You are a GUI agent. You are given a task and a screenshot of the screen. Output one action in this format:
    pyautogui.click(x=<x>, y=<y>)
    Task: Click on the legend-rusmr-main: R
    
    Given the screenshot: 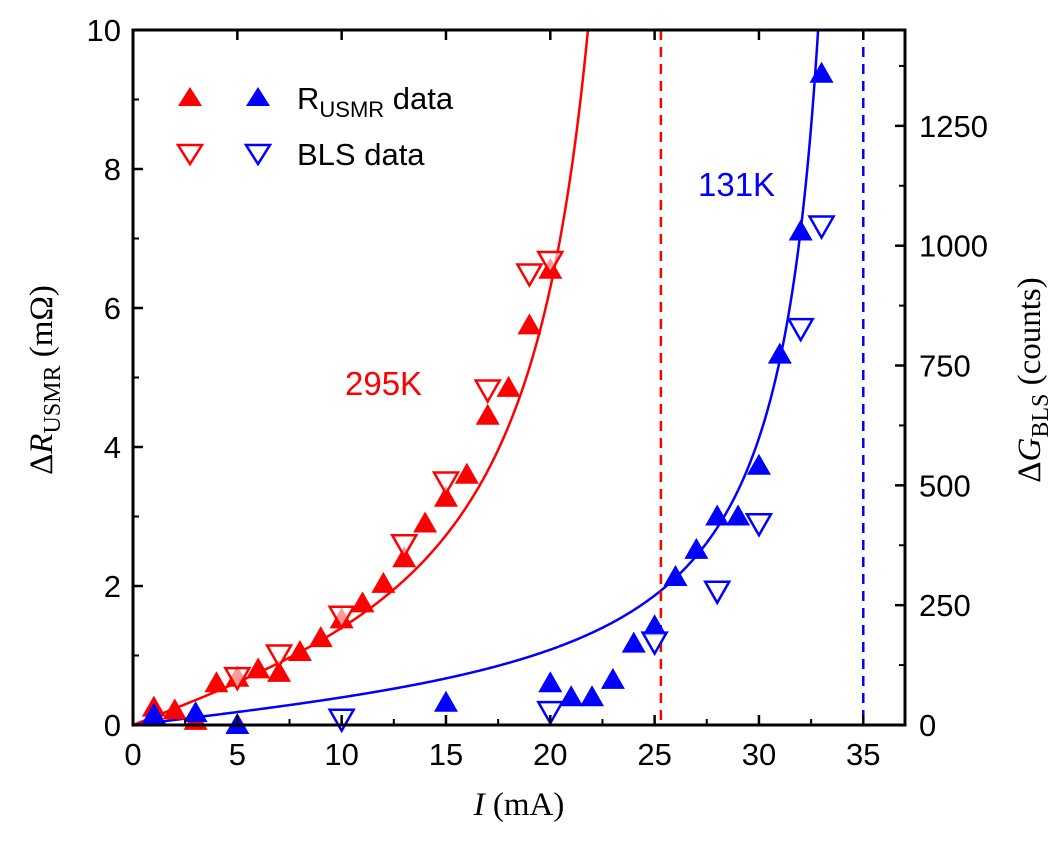 What is the action you would take?
    pyautogui.click(x=308, y=98)
    